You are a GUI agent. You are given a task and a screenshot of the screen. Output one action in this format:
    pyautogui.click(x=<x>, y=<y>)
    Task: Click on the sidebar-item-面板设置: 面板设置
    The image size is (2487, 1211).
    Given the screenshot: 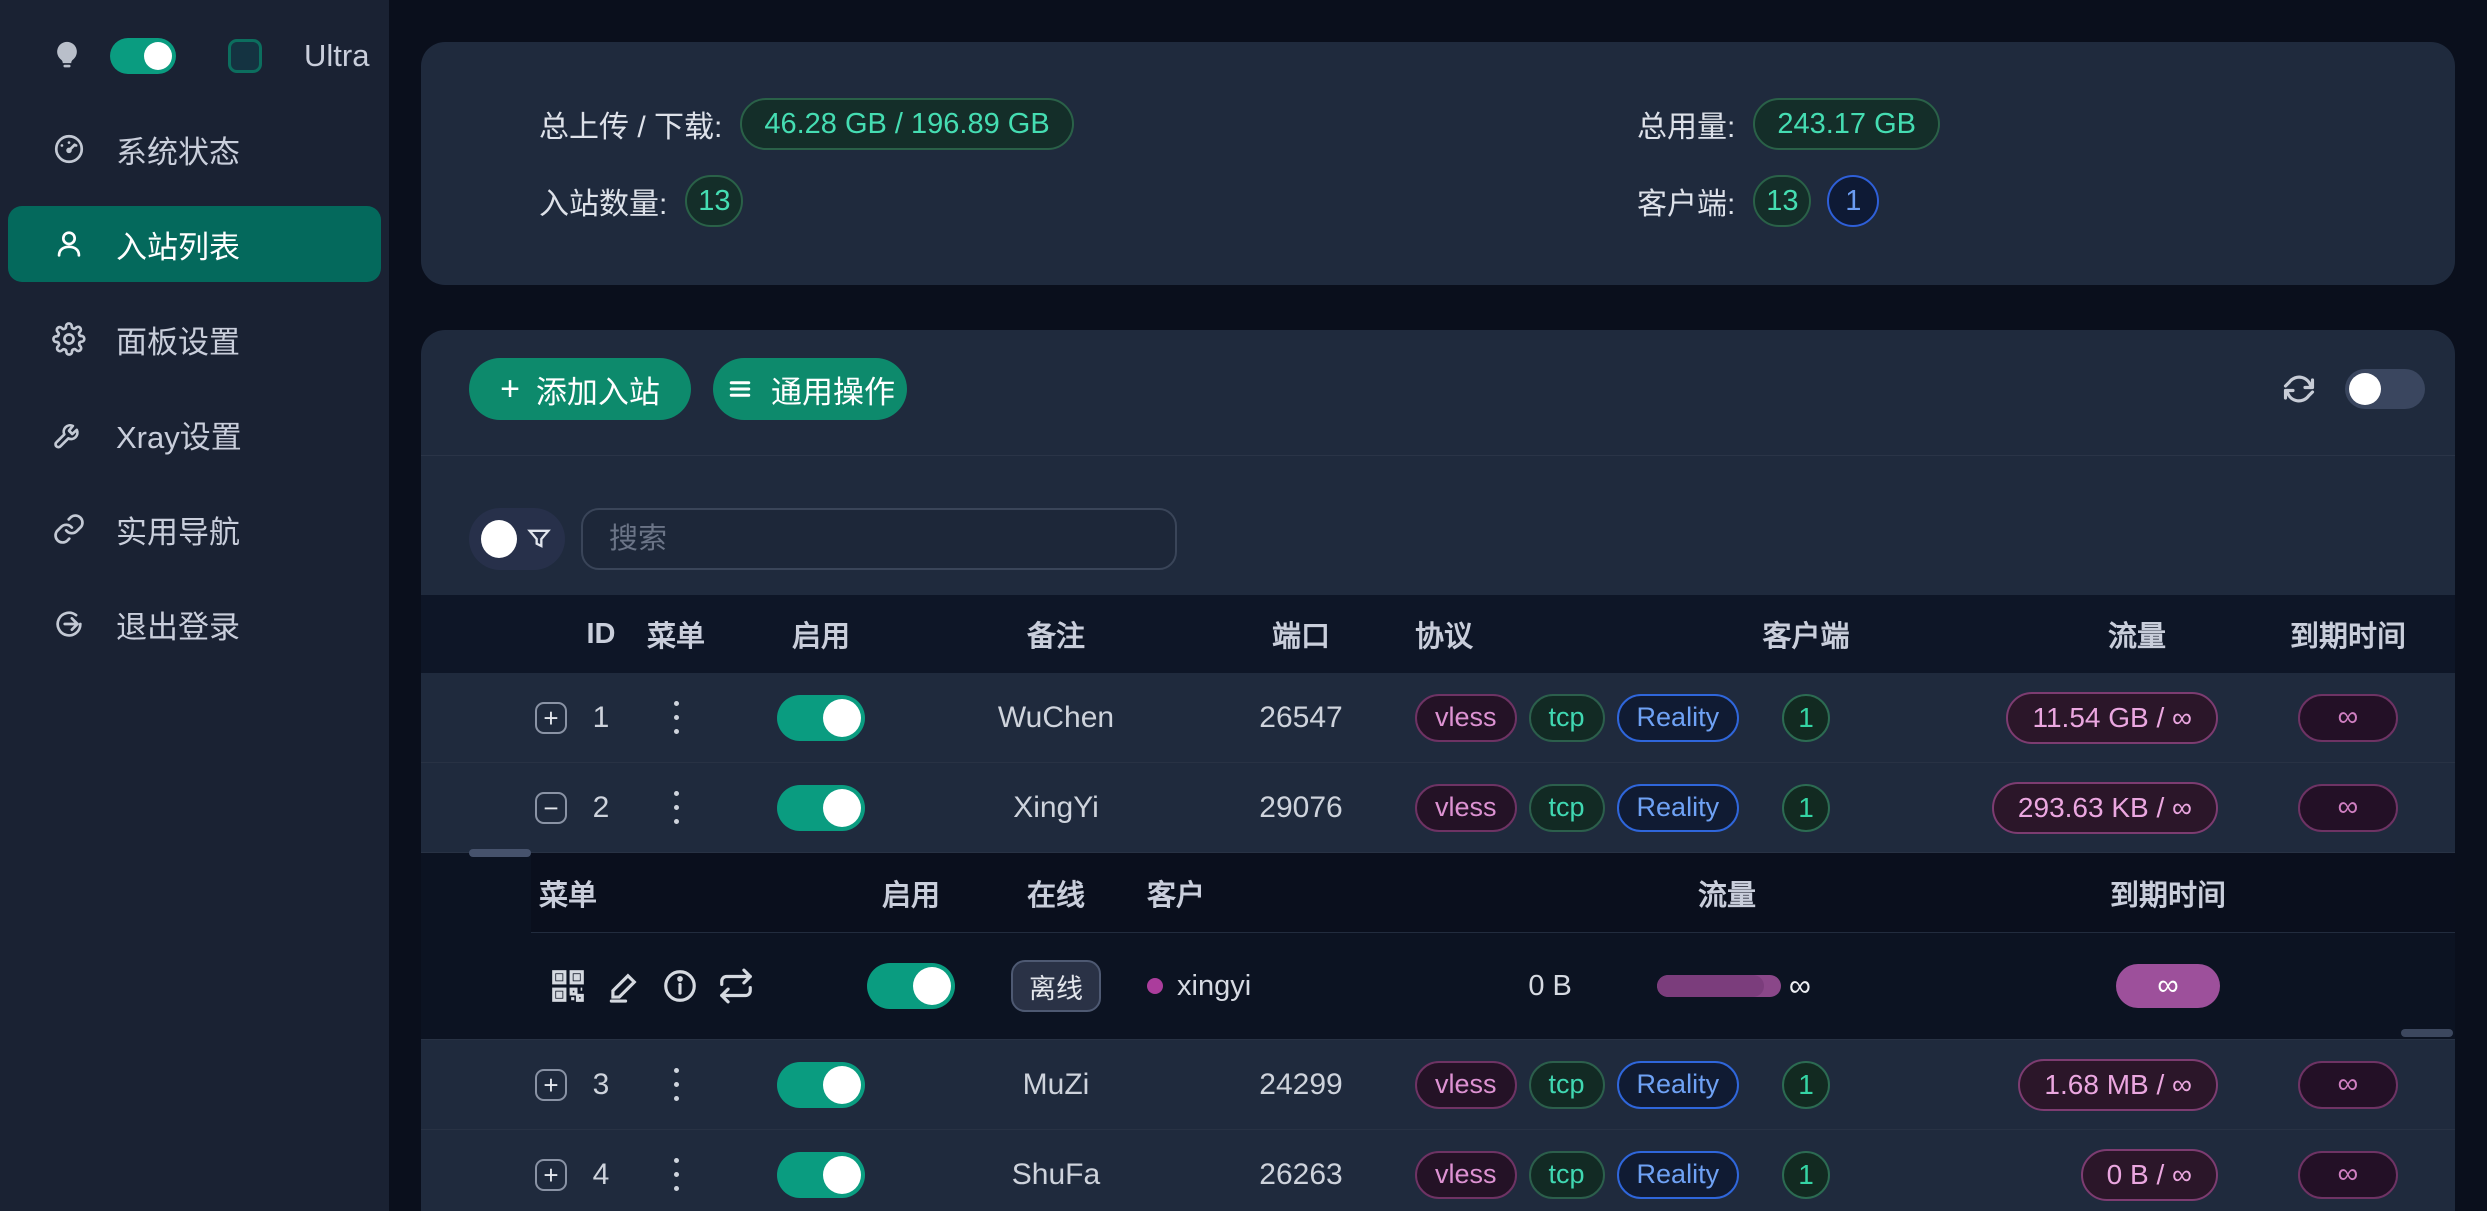 What is the action you would take?
    pyautogui.click(x=194, y=339)
    